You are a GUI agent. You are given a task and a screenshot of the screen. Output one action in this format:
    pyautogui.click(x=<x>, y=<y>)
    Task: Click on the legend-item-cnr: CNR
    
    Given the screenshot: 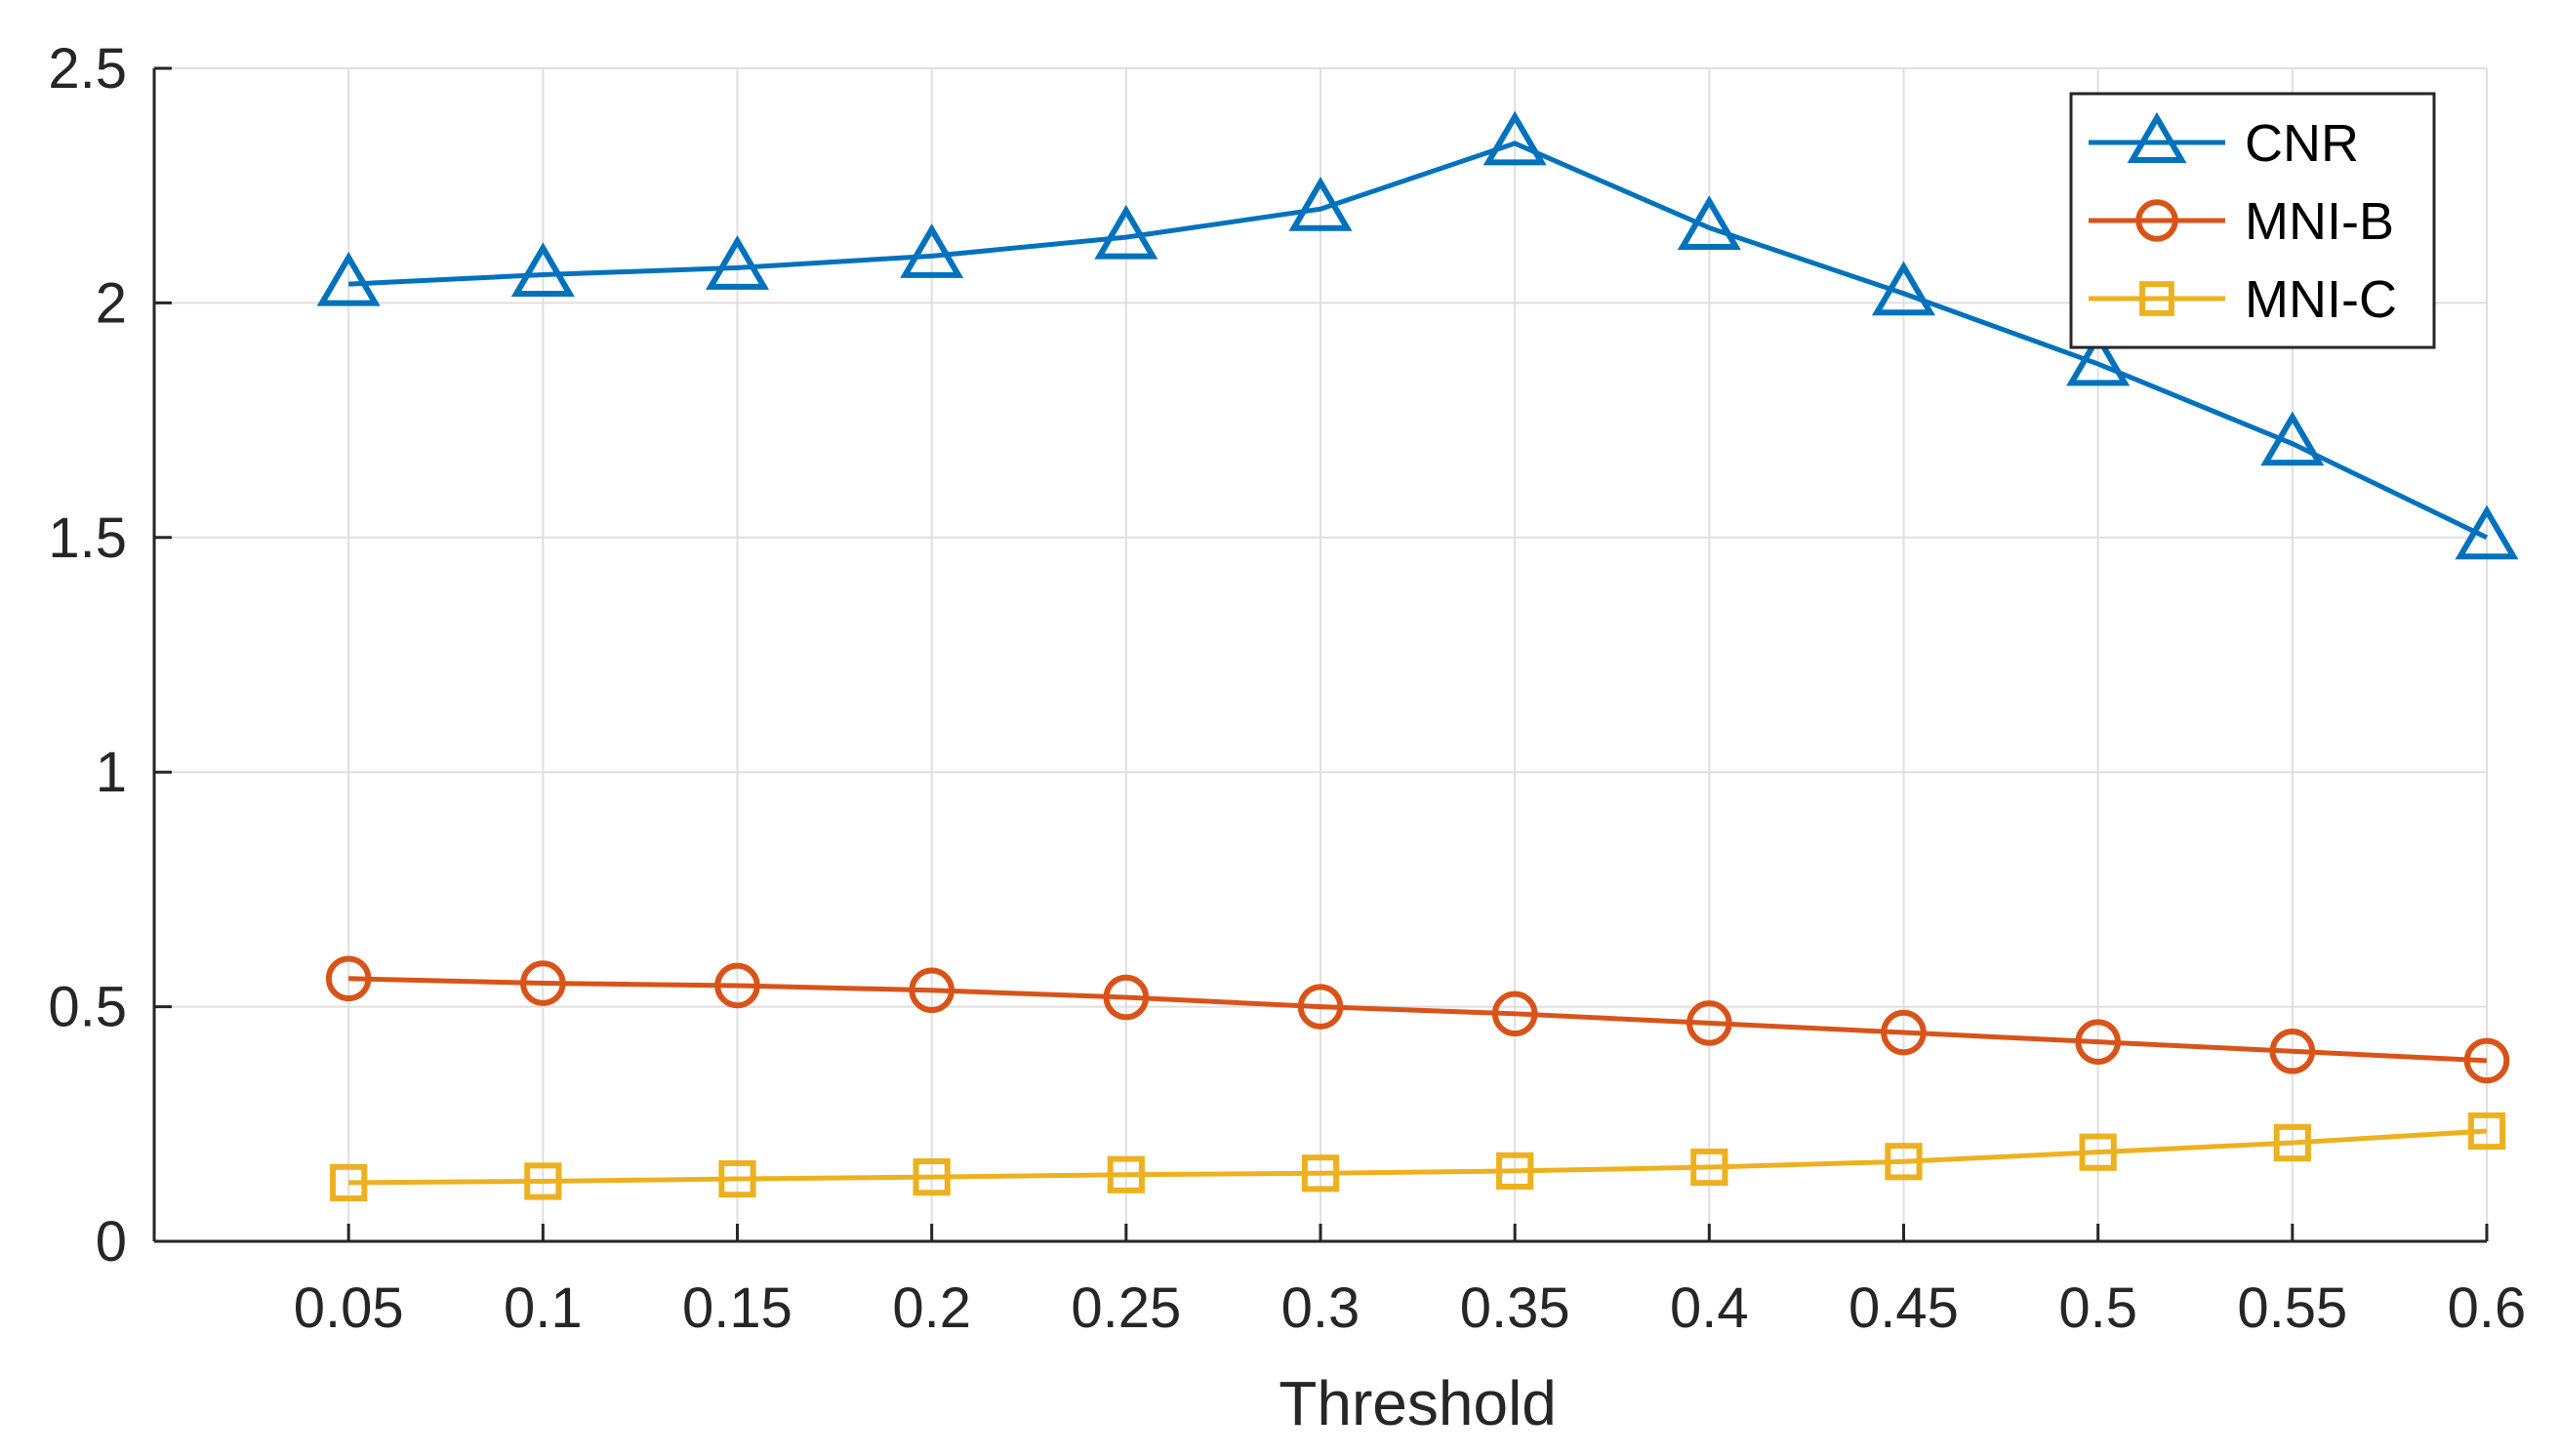 What is the action you would take?
    pyautogui.click(x=2224, y=142)
    